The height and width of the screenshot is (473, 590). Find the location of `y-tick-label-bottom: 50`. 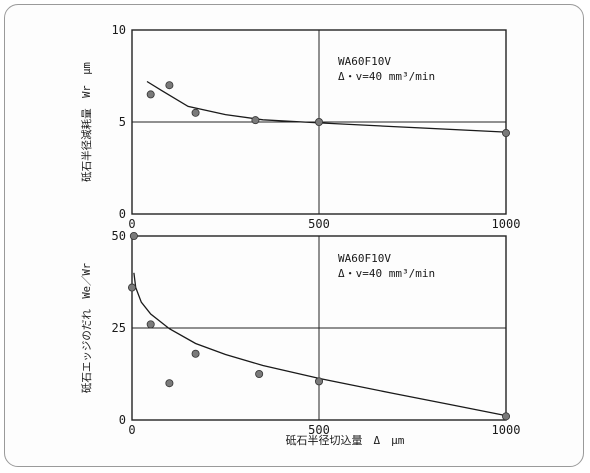

y-tick-label-bottom: 50 is located at coordinates (119, 236).